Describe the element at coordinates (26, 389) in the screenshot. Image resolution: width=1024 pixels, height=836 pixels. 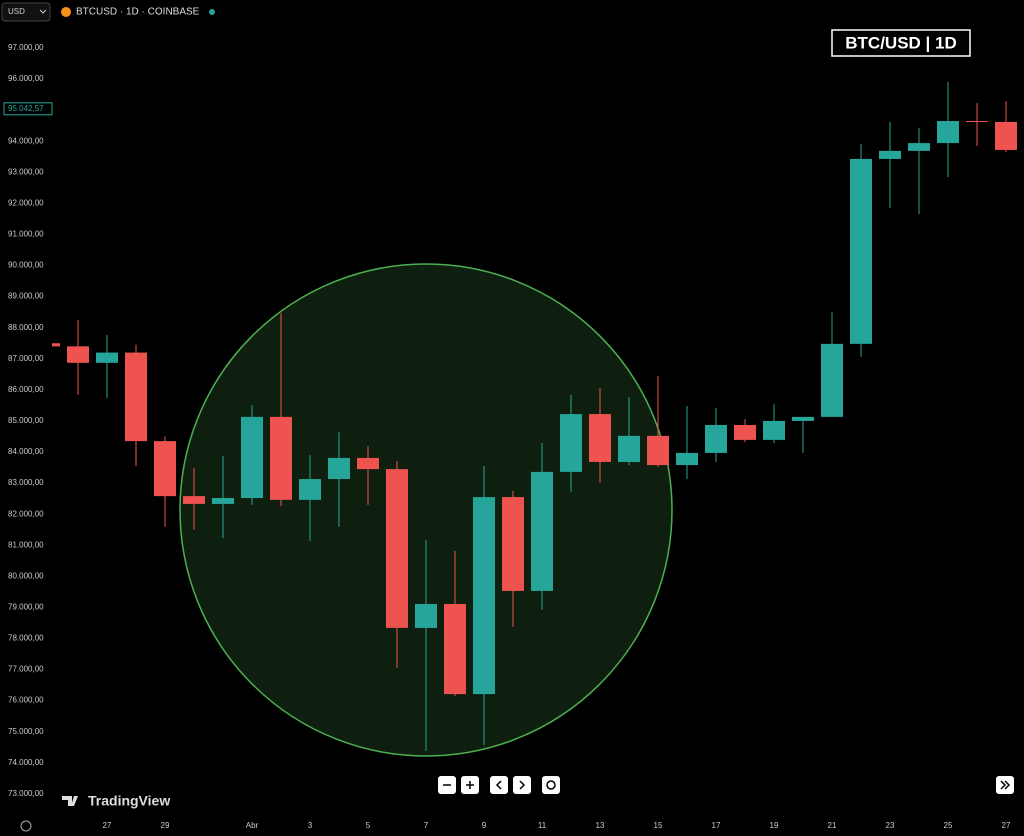
I see `y-tick-label: 86.000,00` at that location.